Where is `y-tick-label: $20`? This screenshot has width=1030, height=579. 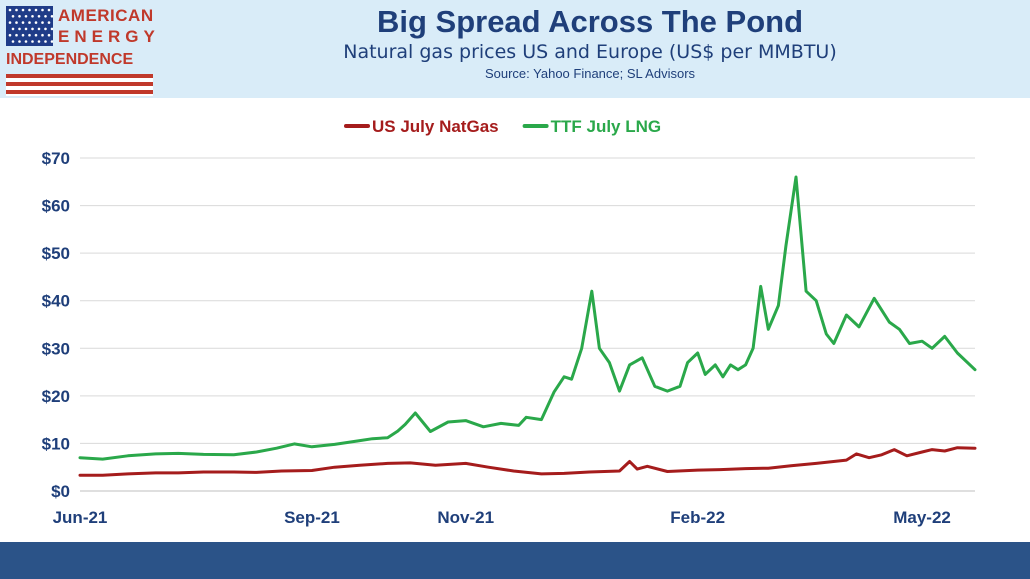 y-tick-label: $20 is located at coordinates (56, 396).